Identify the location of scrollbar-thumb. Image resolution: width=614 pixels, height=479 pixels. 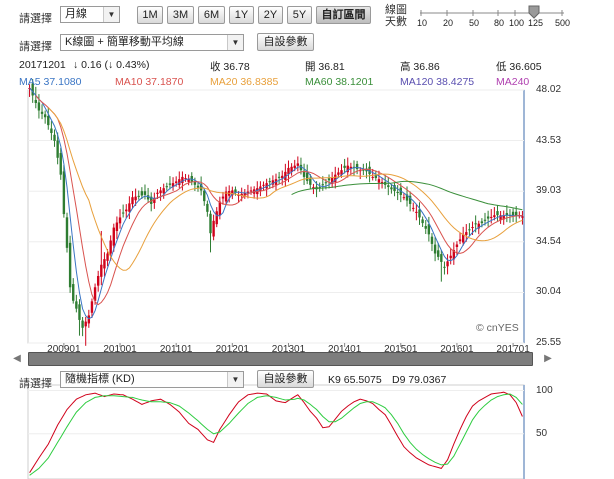
(280, 359).